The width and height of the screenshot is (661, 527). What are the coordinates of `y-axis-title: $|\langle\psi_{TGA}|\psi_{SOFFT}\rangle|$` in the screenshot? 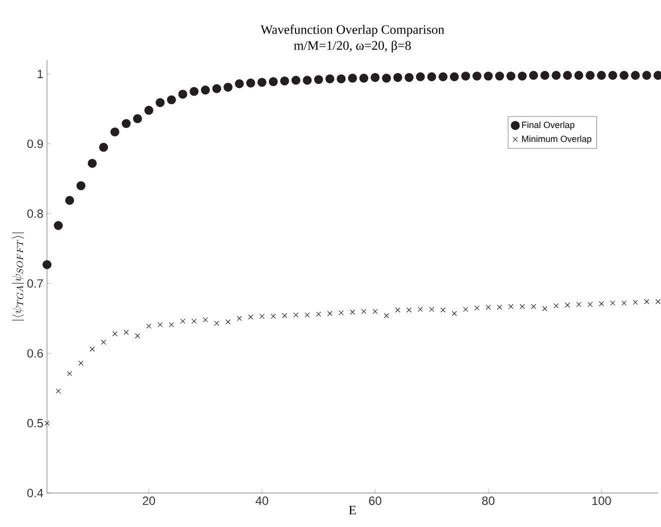 It's located at (18, 276).